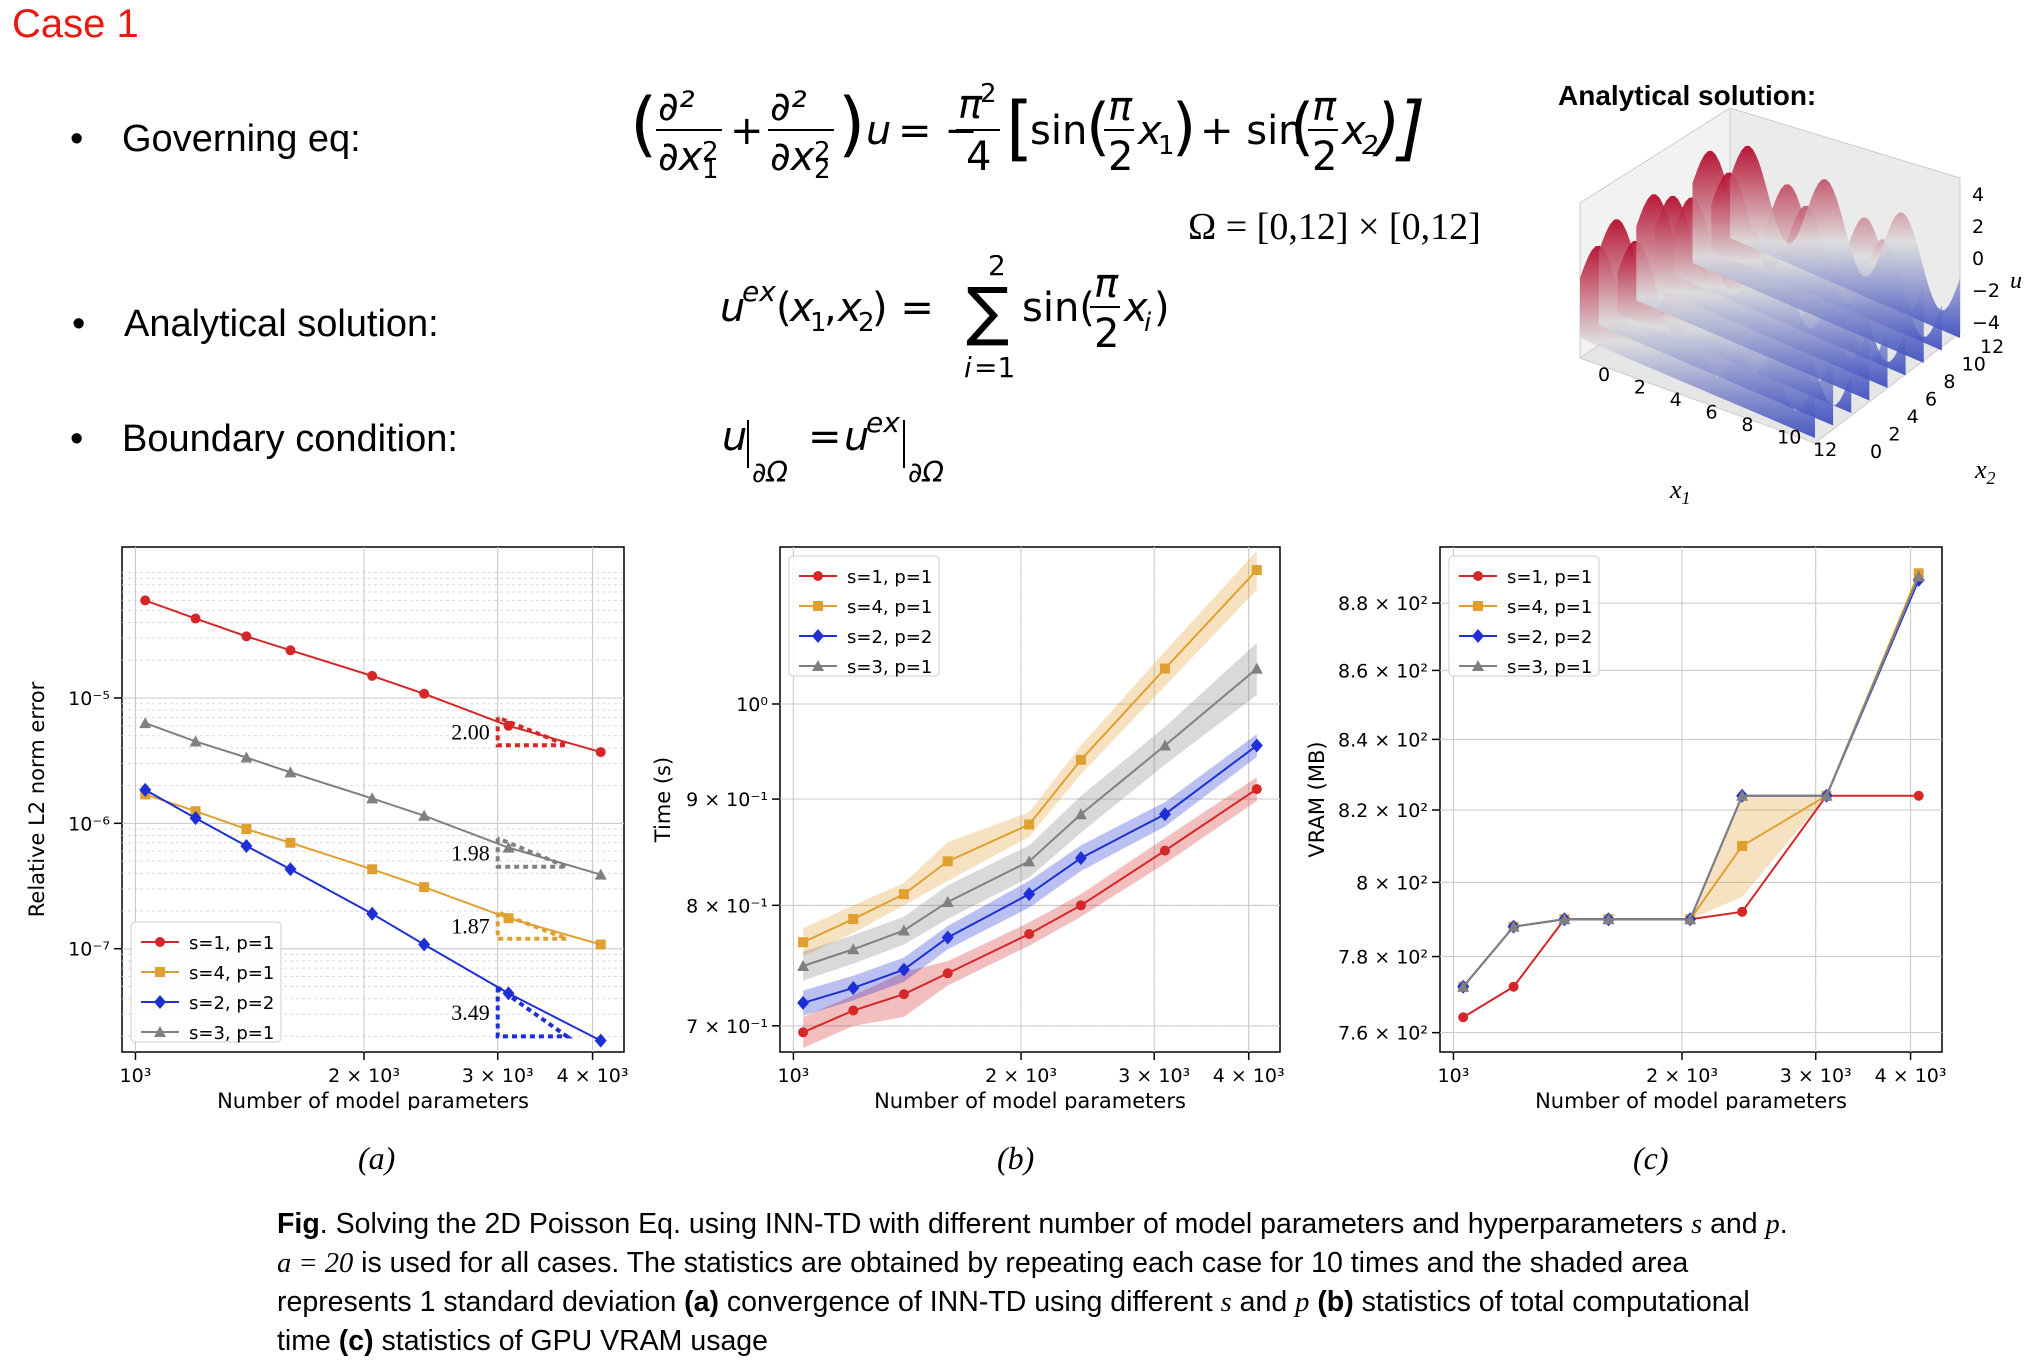 Image resolution: width=2036 pixels, height=1361 pixels. What do you see at coordinates (206, 982) in the screenshot?
I see `legend-box` at bounding box center [206, 982].